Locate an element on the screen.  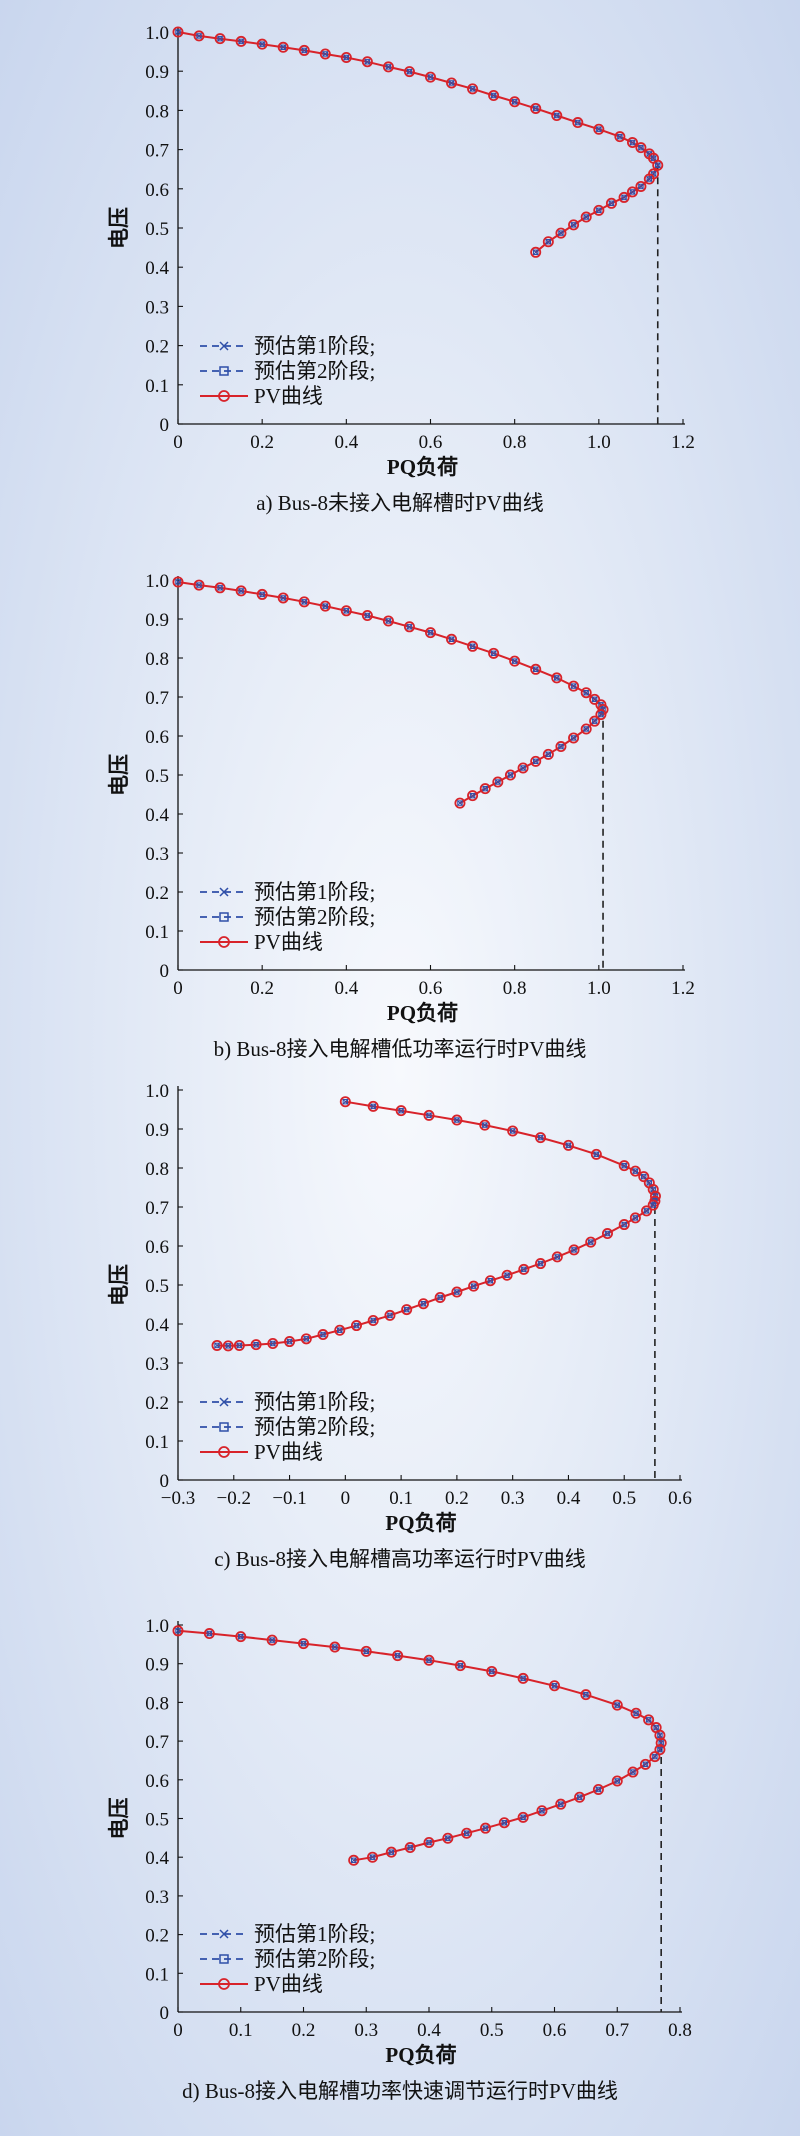
x-tick-label: 0 is located at coordinates (346, 1498).